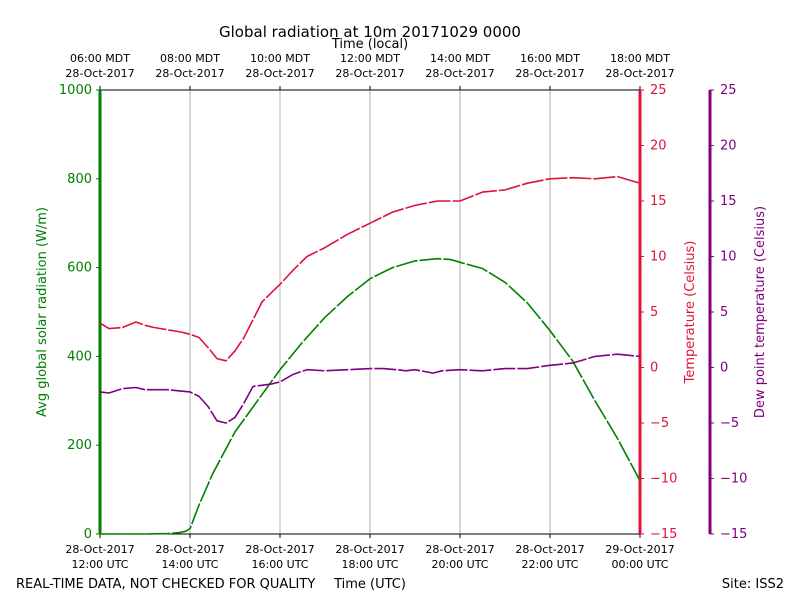  Describe the element at coordinates (729, 423) in the screenshot. I see `dewpoint-tick-label: −5` at that location.